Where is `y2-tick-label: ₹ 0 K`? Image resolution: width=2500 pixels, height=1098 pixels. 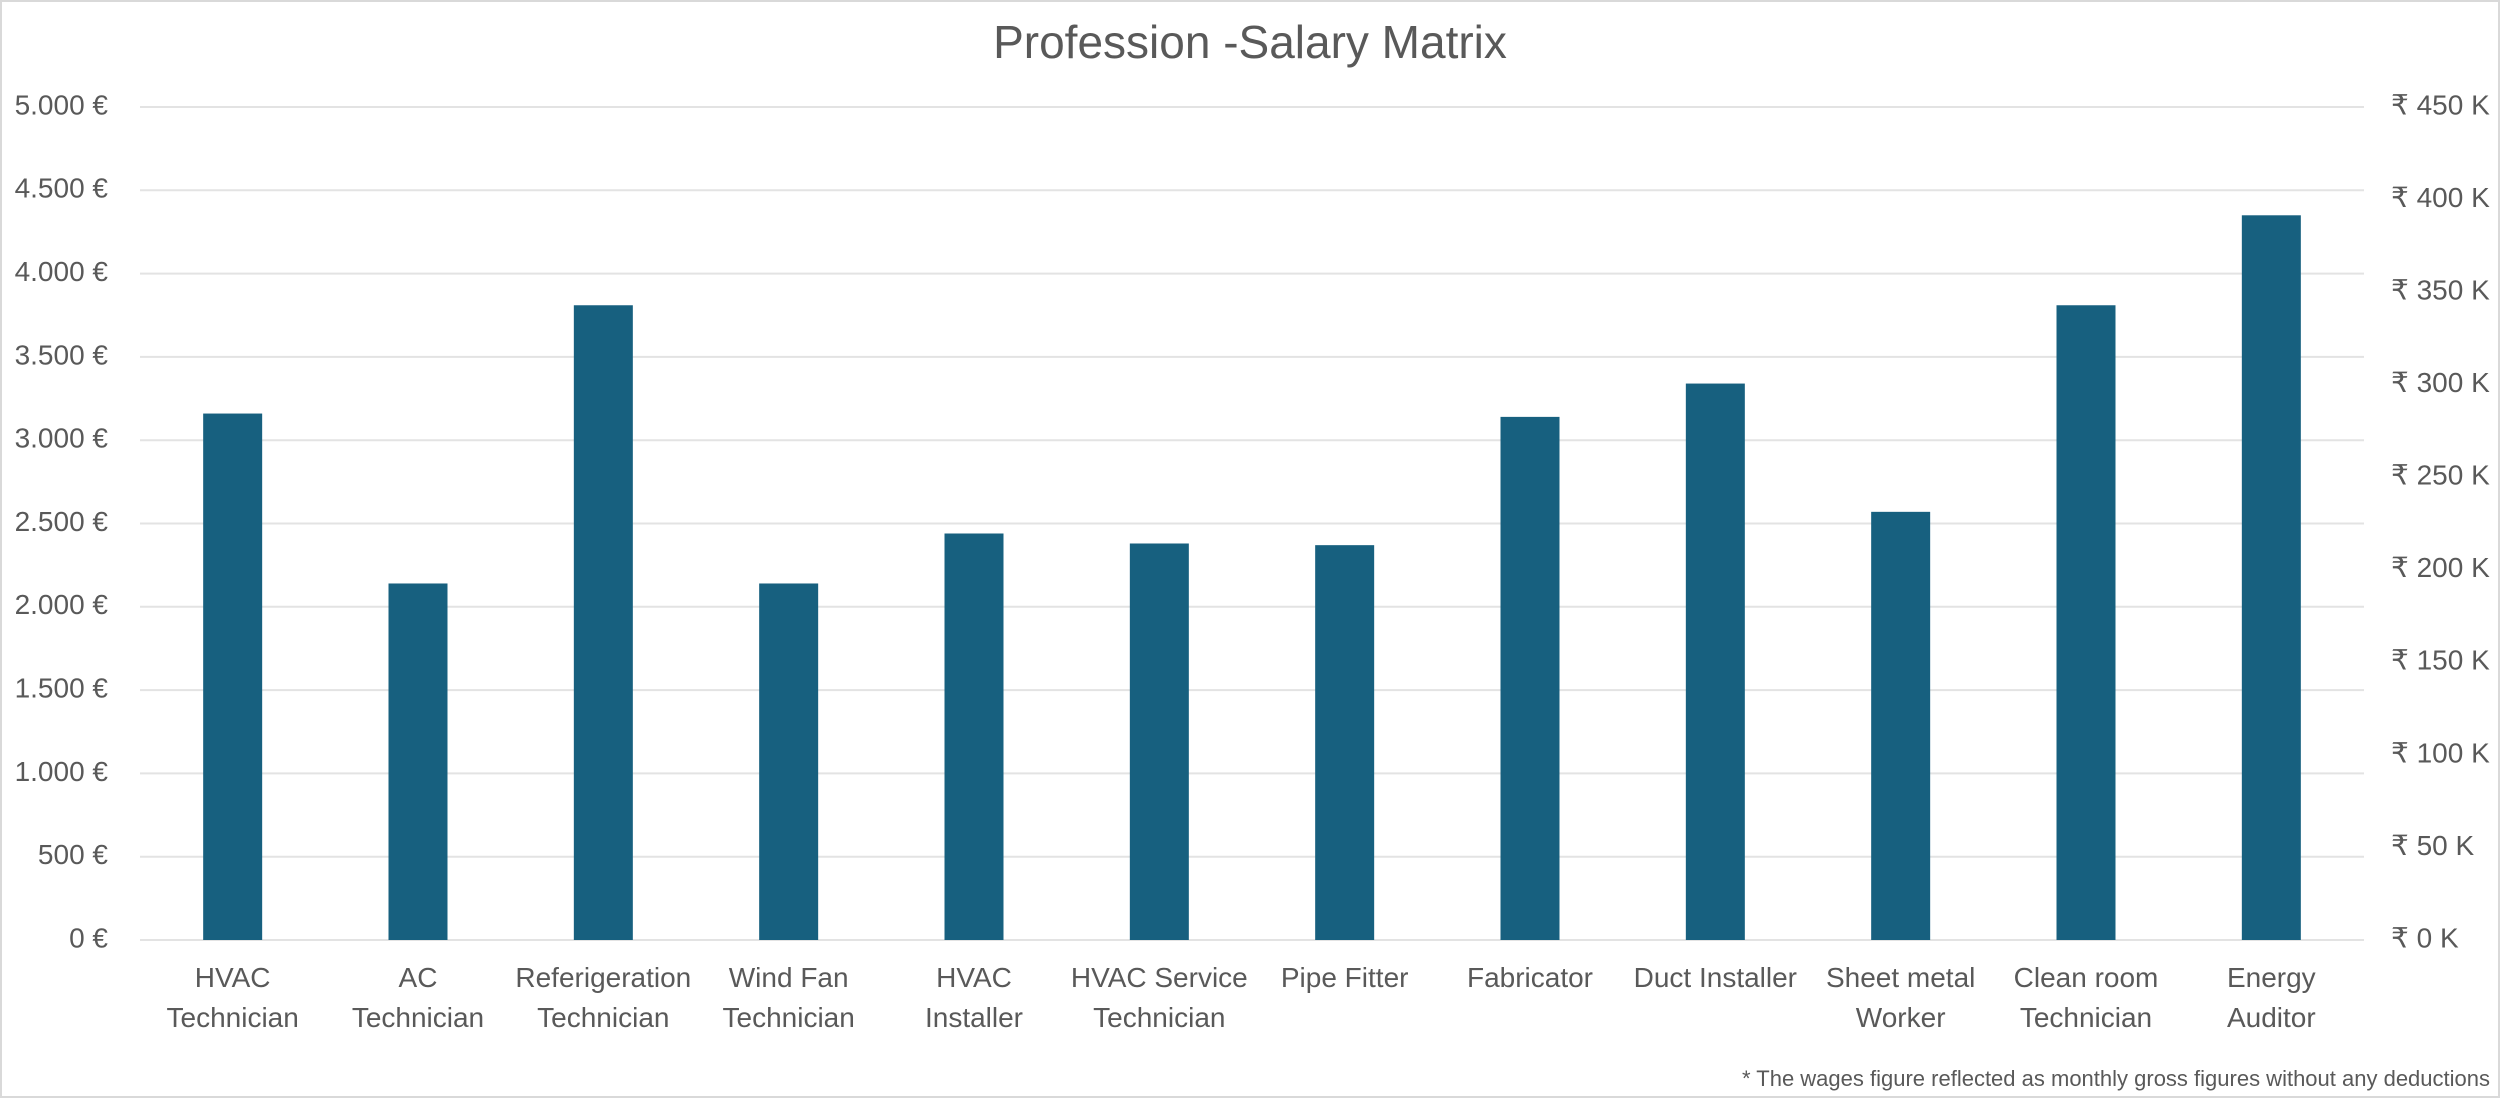
y2-tick-label: ₹ 0 K is located at coordinates (2425, 937).